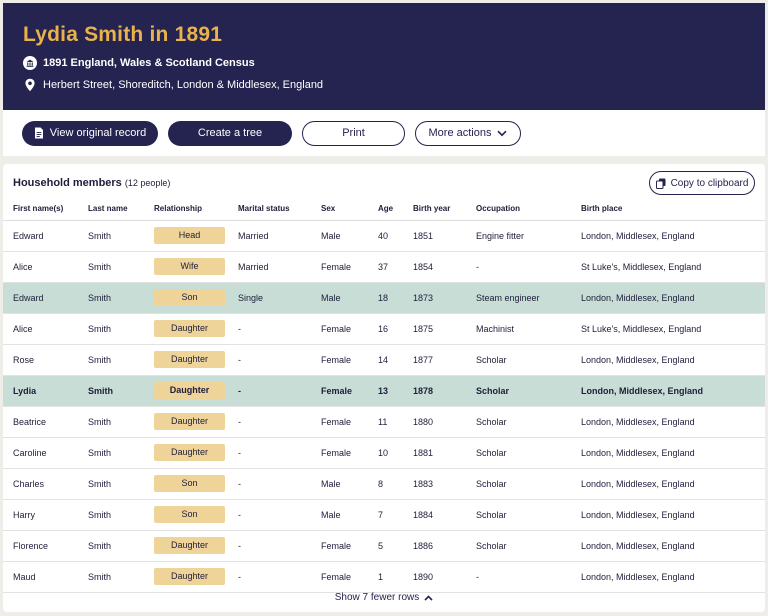 This screenshot has width=768, height=616. Describe the element at coordinates (91, 183) in the screenshot. I see `household-heading: Household members (12 people)` at that location.